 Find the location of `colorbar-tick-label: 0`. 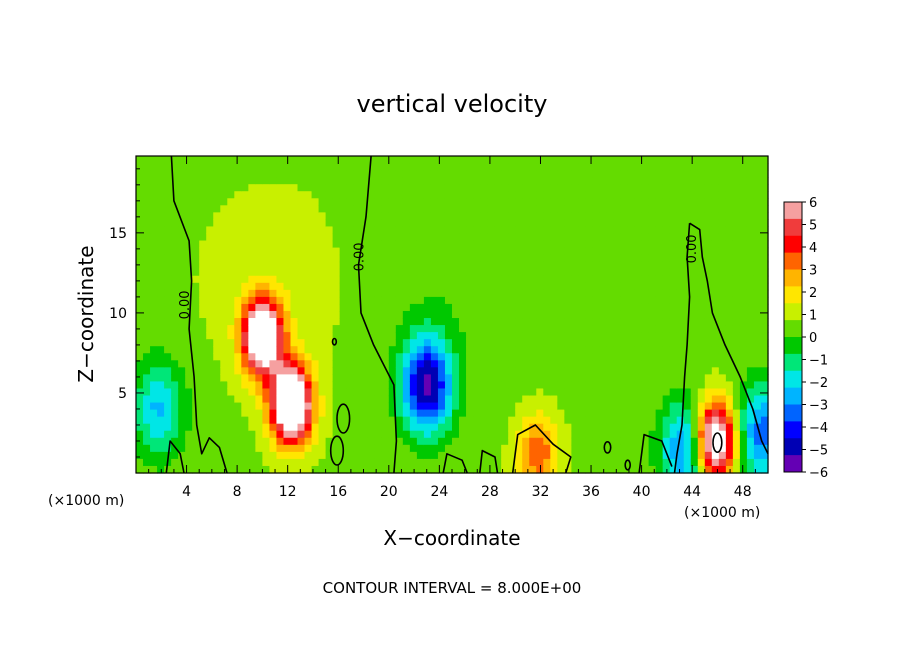

colorbar-tick-label: 0 is located at coordinates (813, 338).